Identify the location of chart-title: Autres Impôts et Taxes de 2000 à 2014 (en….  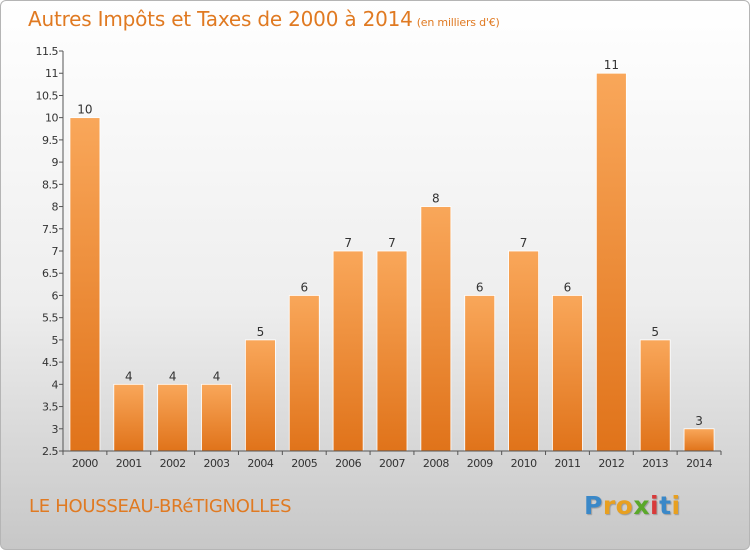
(264, 19).